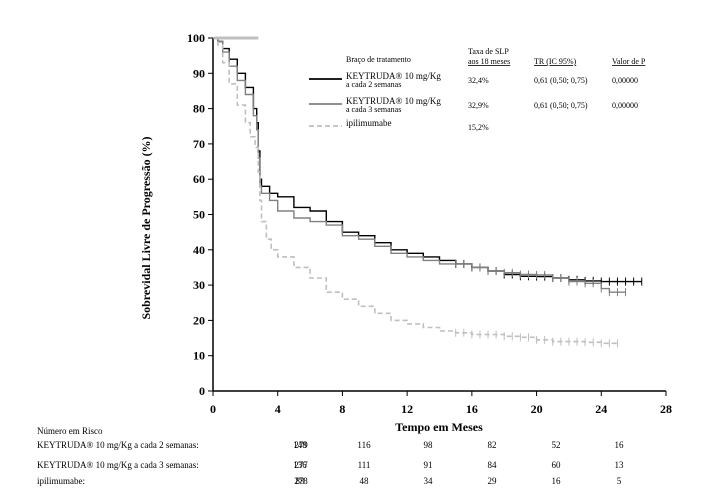 The image size is (704, 489). Describe the element at coordinates (213, 409) in the screenshot. I see `x-tick-label: 0` at that location.